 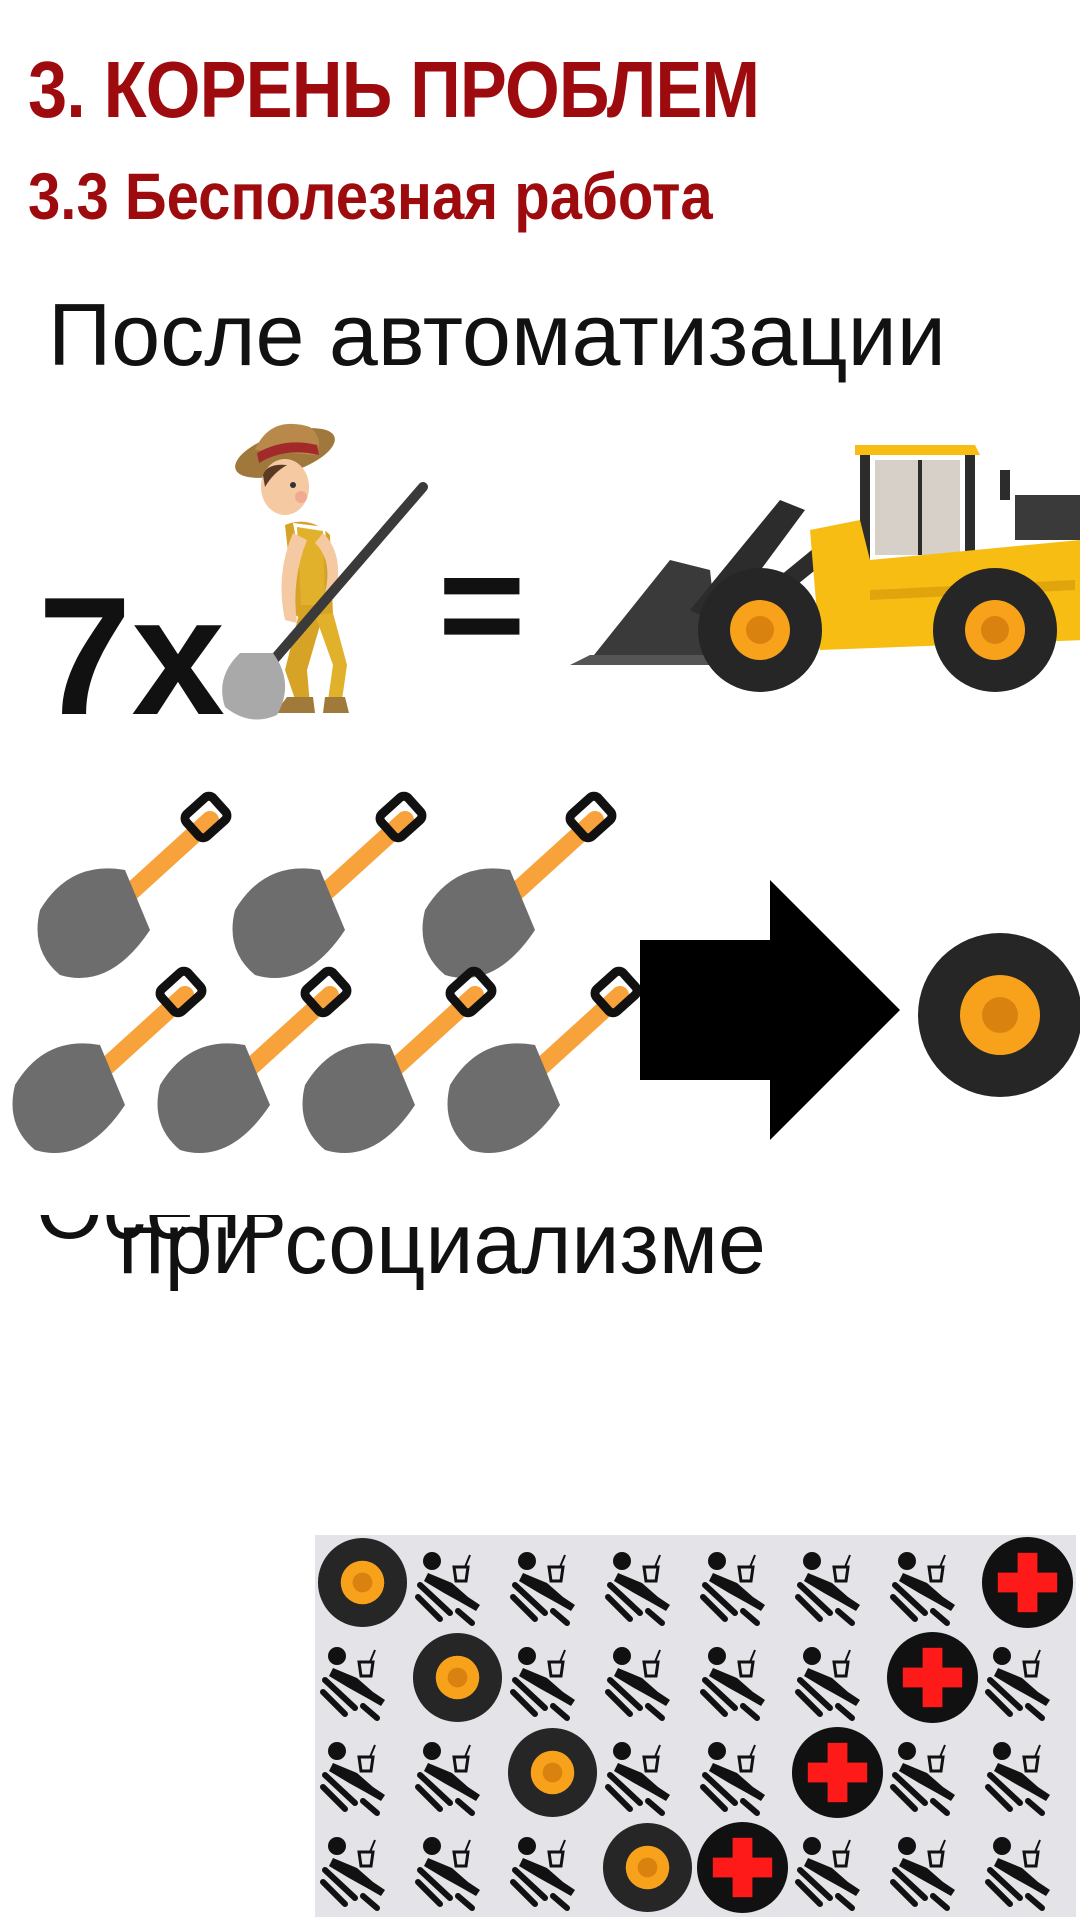 I want to click on shovel-group, so click(x=327, y=972).